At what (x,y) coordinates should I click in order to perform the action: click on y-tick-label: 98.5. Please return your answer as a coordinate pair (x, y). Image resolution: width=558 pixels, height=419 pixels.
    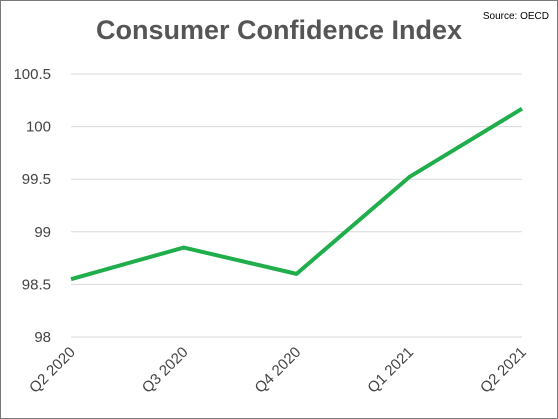
    Looking at the image, I should click on (36, 284).